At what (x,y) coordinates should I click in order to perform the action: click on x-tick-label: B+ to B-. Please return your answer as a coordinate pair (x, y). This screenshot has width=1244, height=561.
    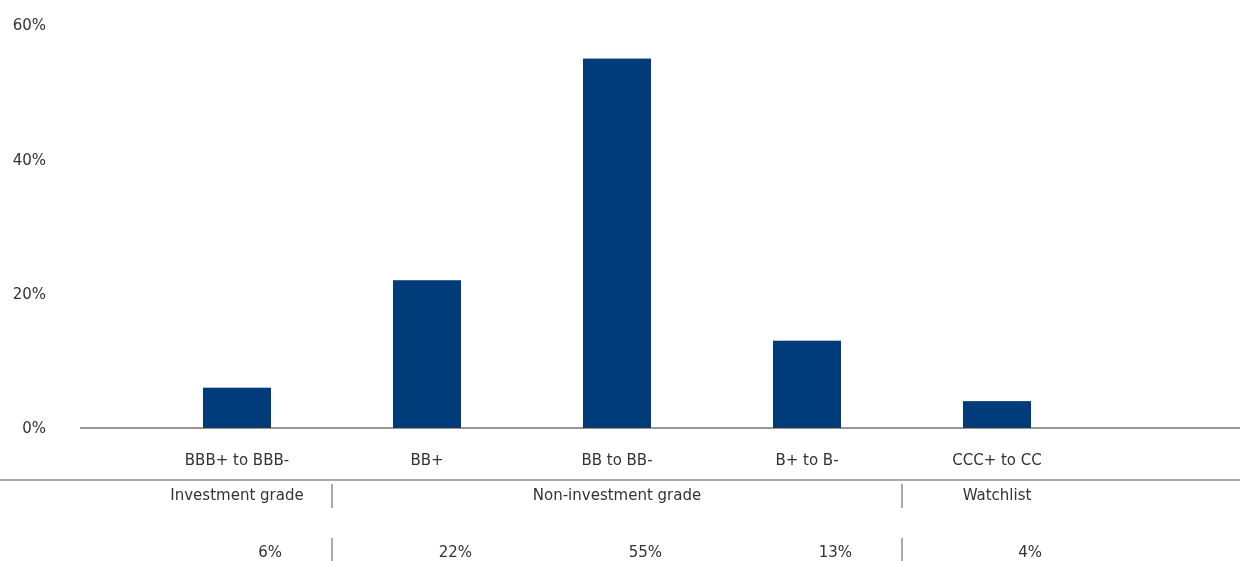
    Looking at the image, I should click on (807, 460).